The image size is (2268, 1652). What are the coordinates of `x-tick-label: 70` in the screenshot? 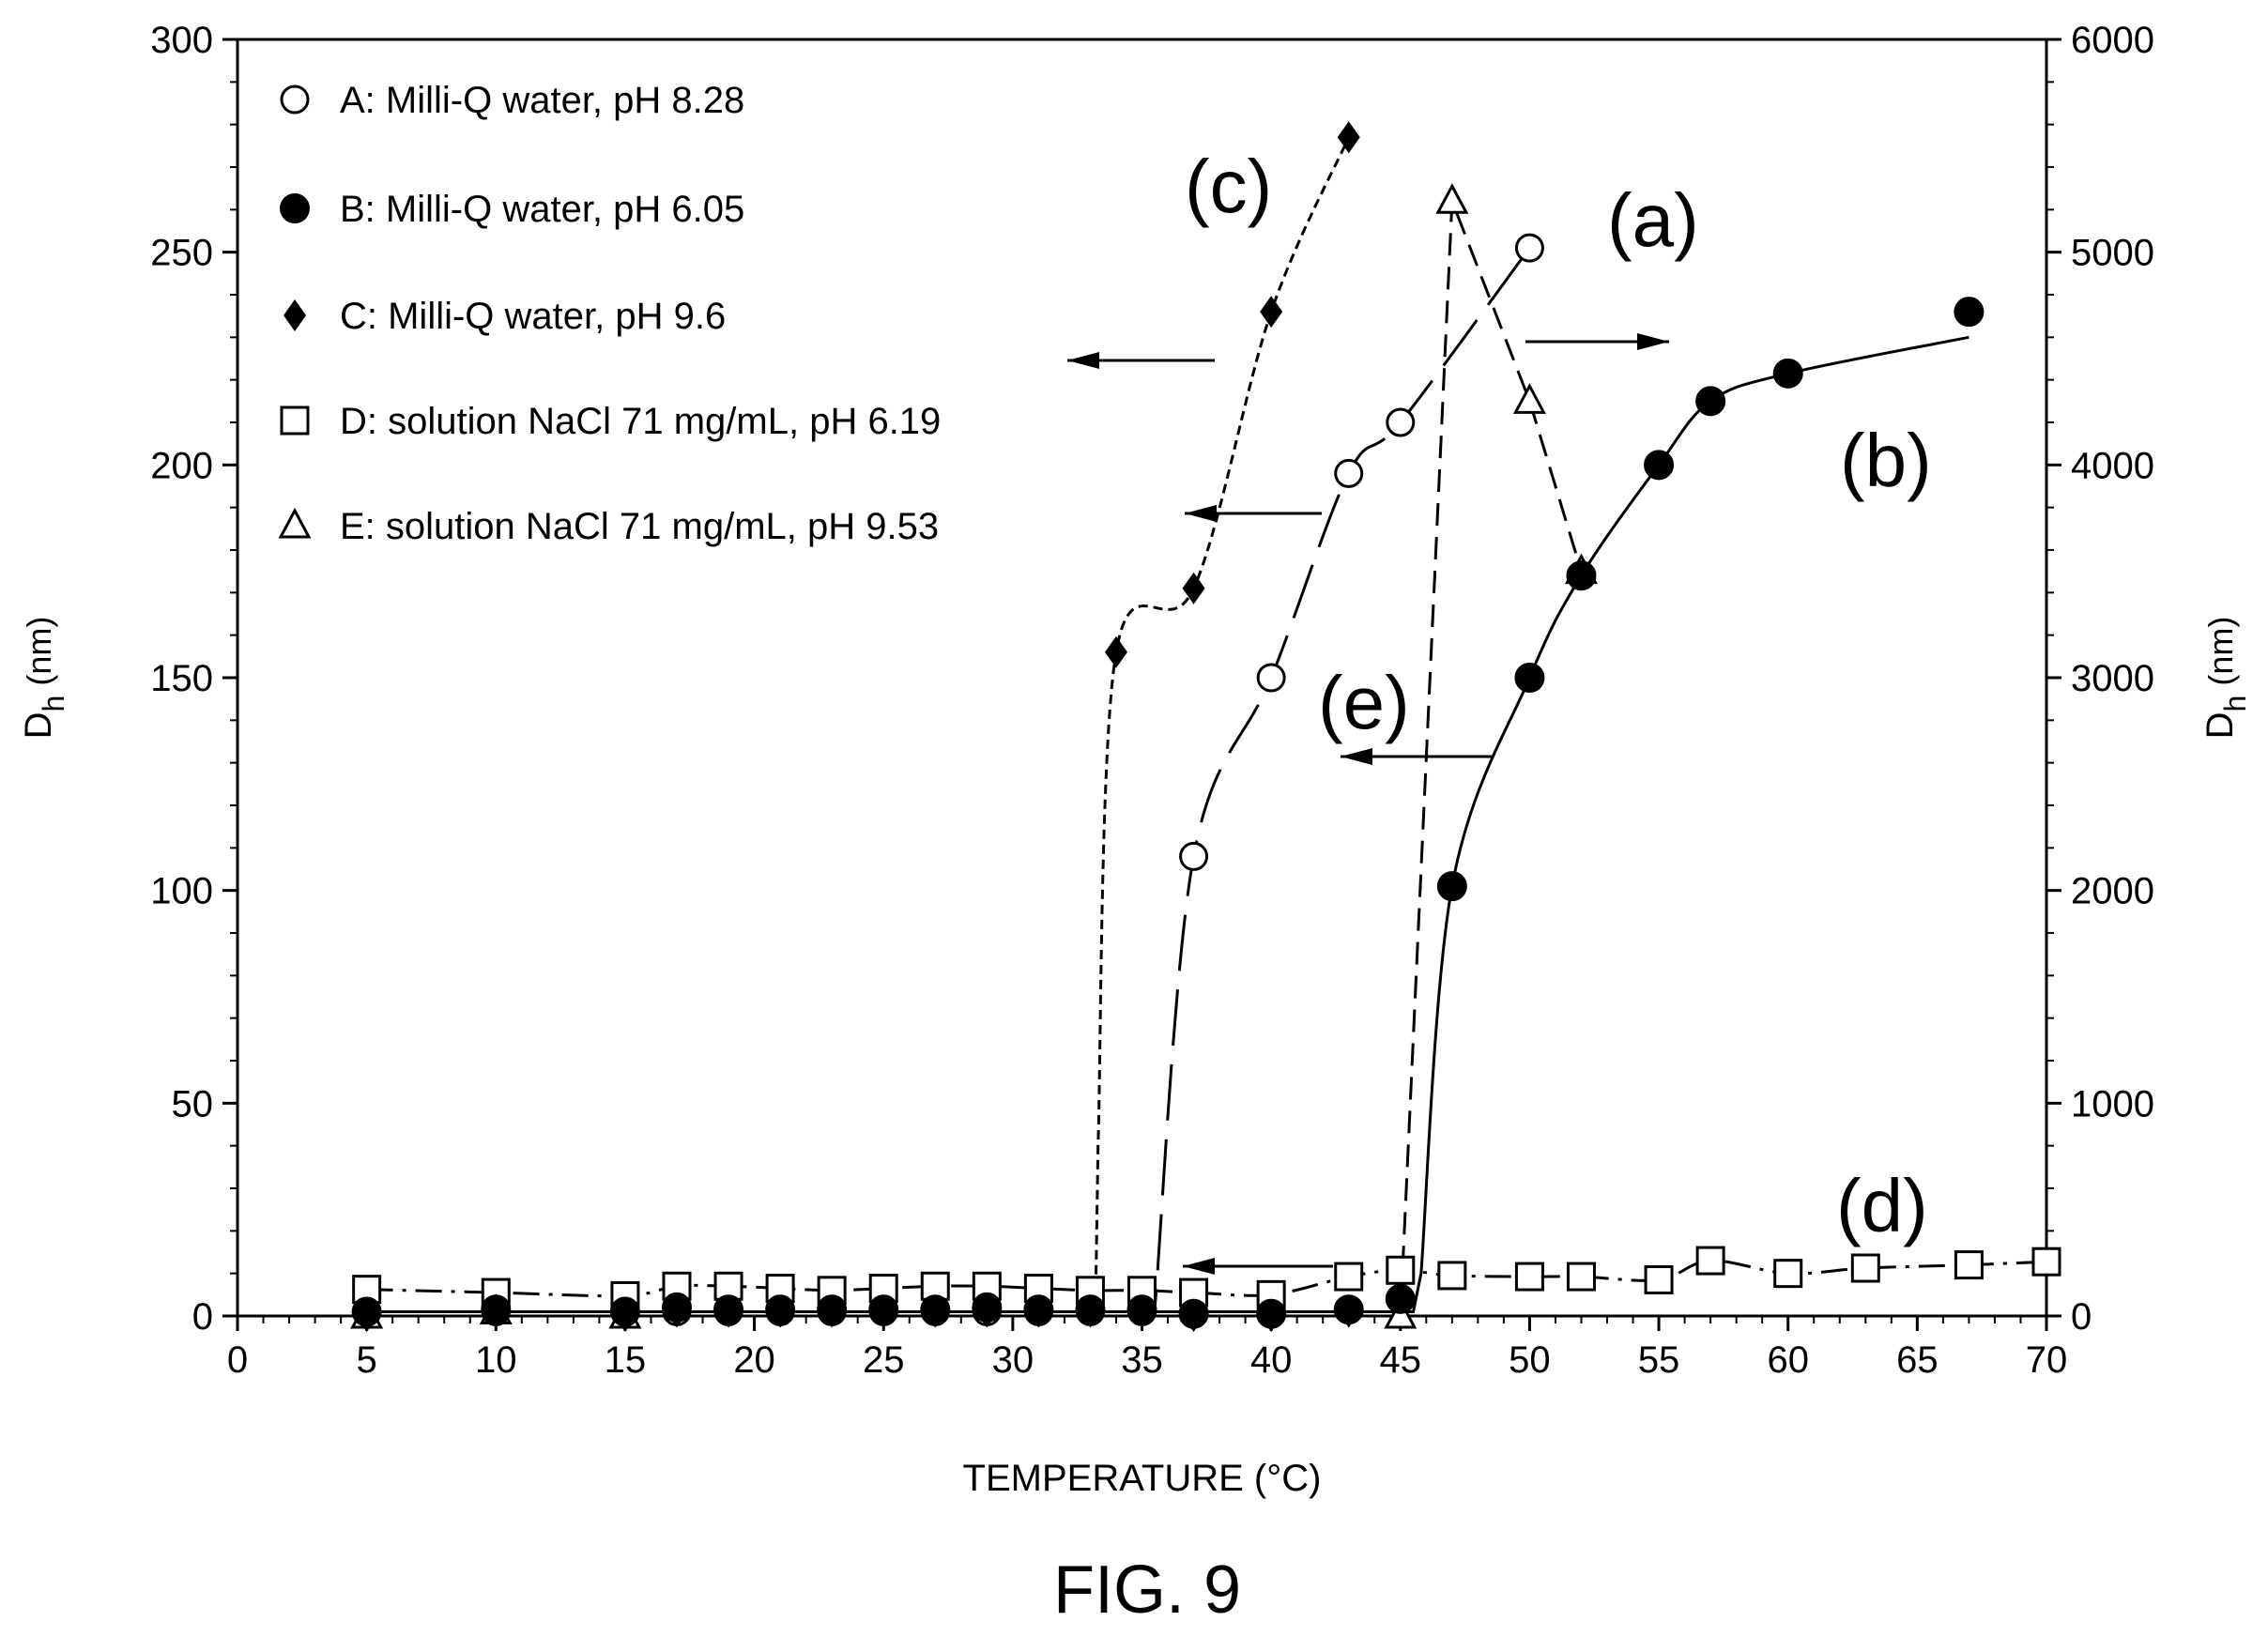 It's located at (2047, 1360).